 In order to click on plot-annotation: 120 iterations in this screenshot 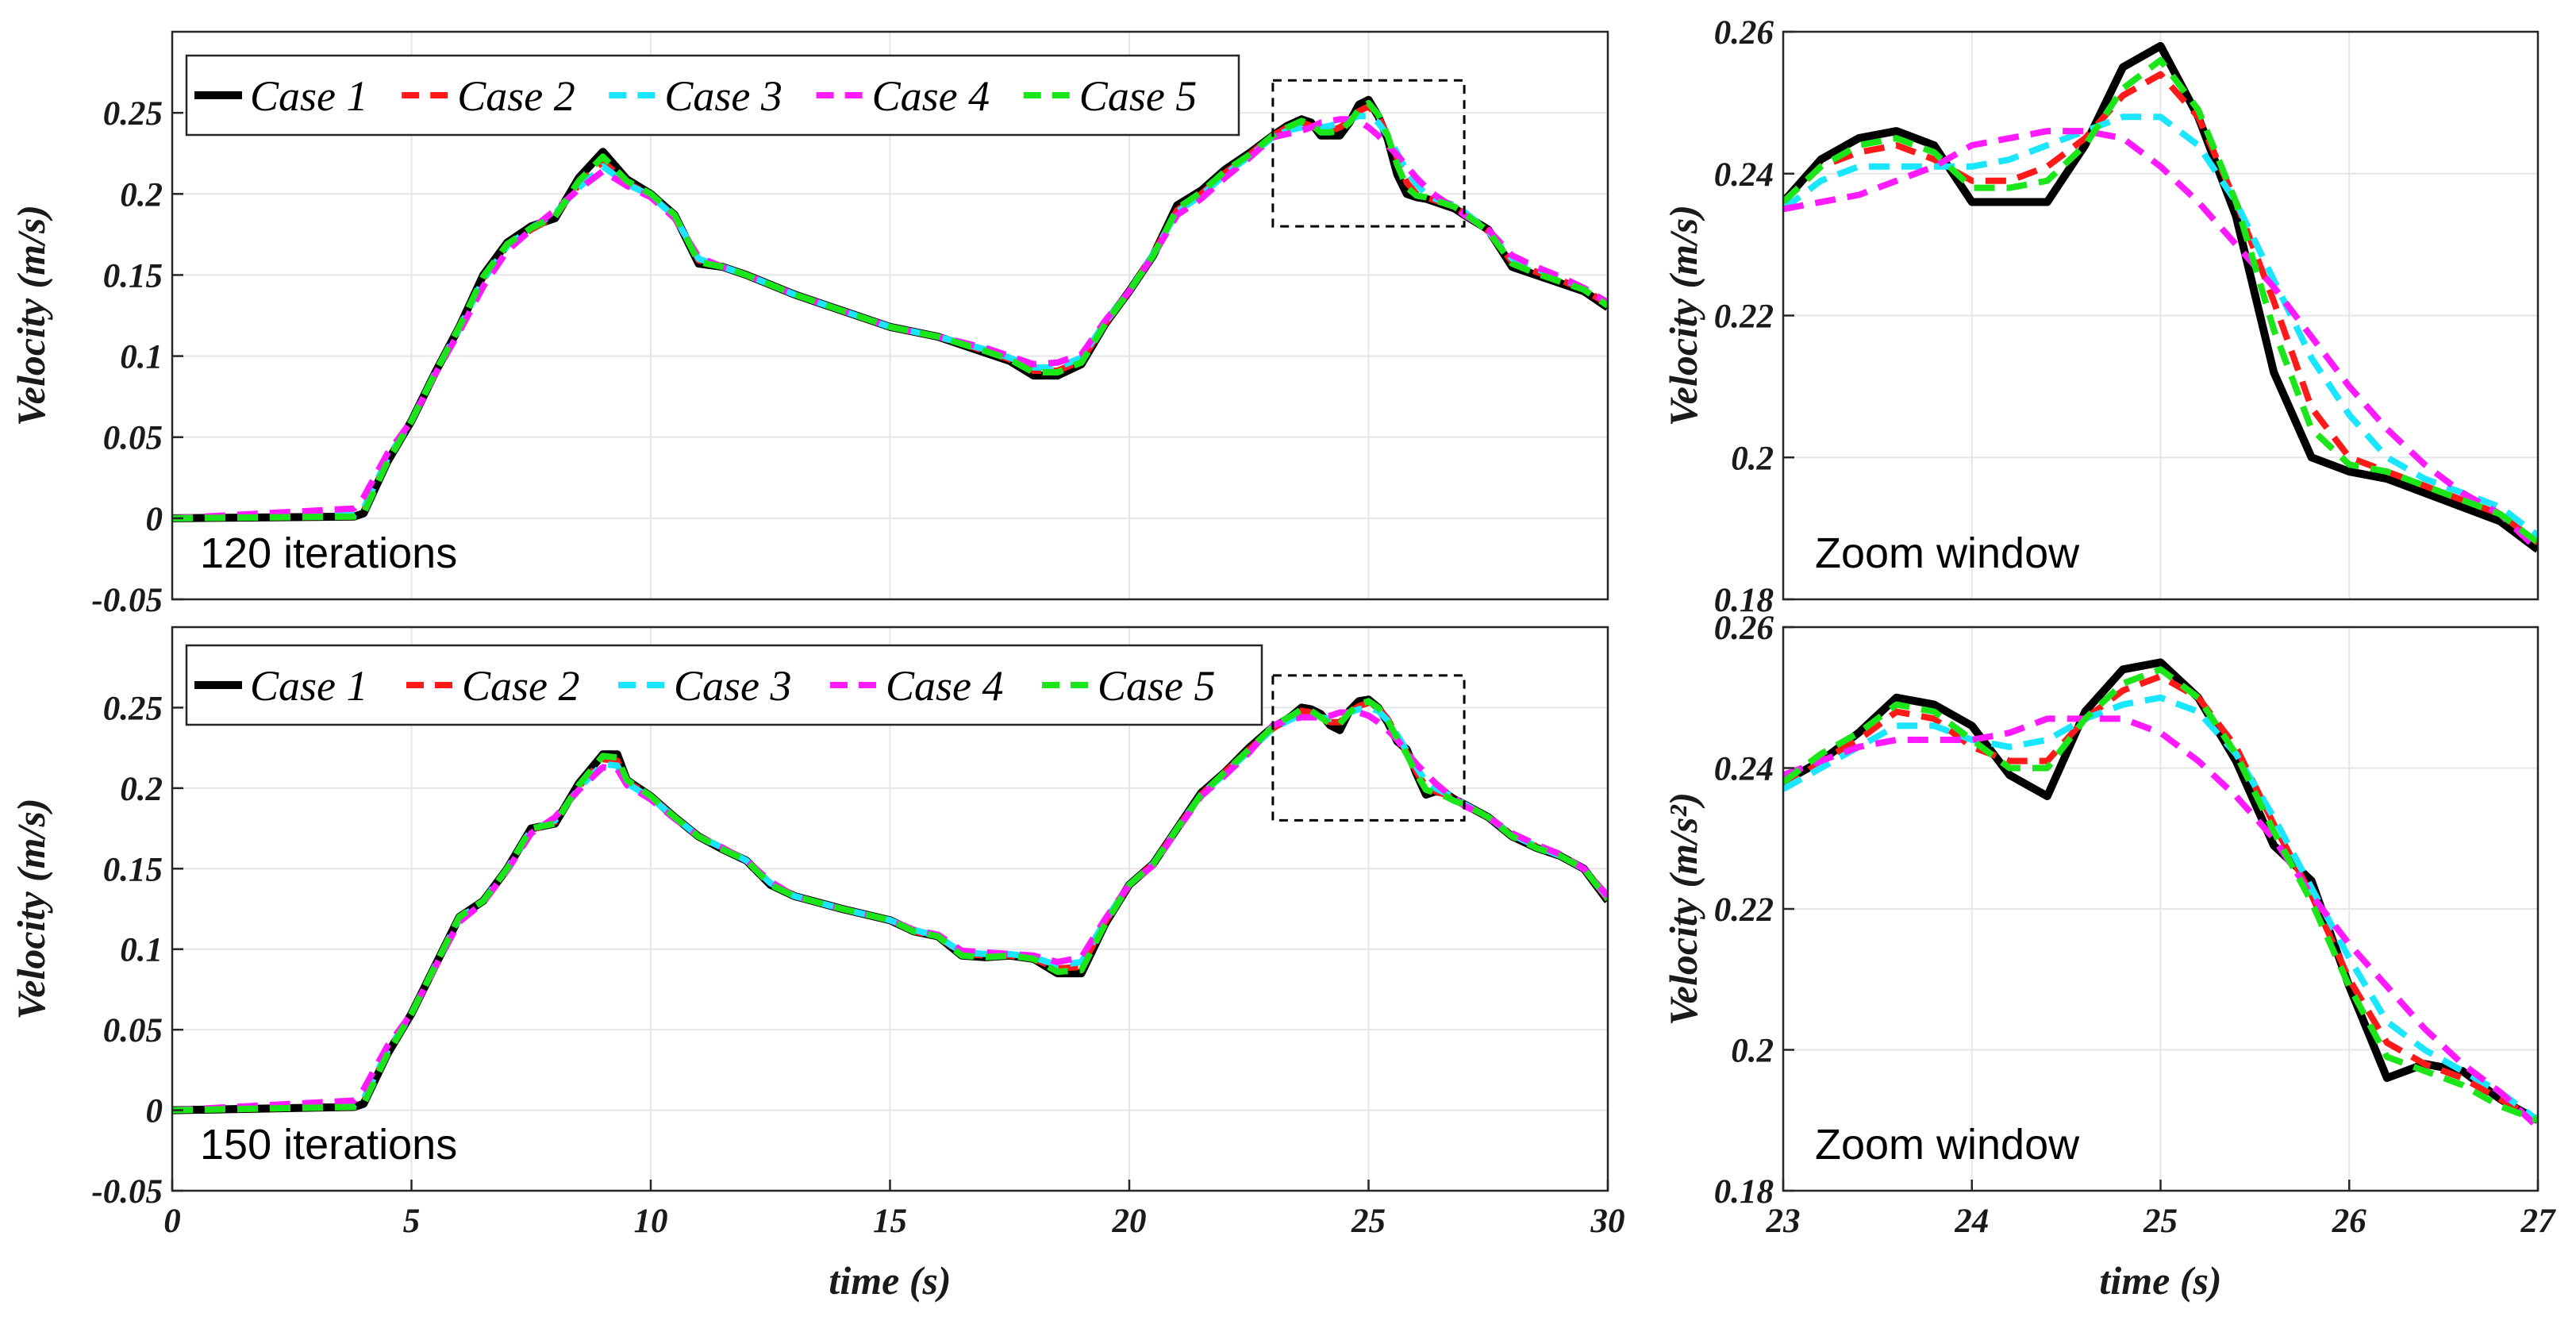, I will do `click(328, 553)`.